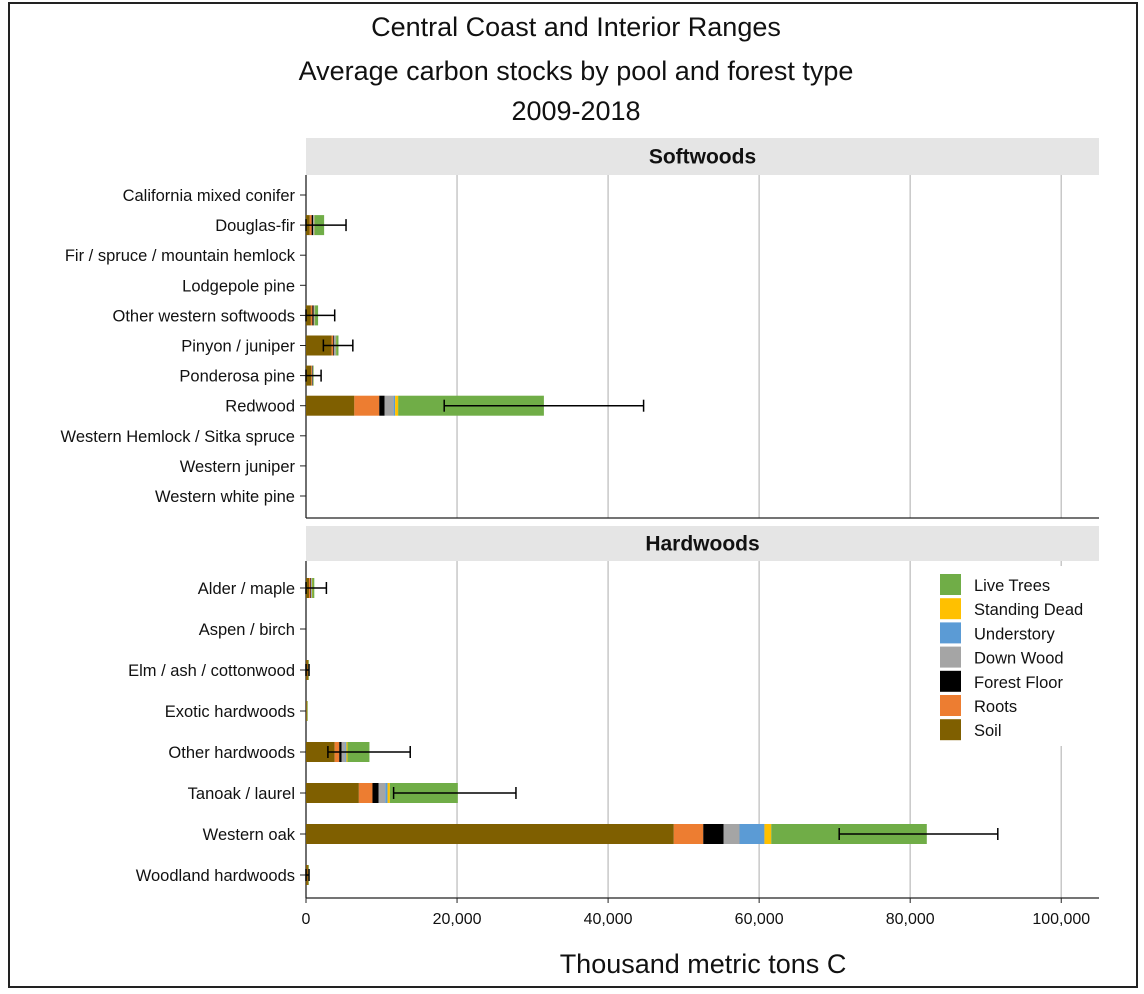  I want to click on x-tick-label: 100,000, so click(1061, 919).